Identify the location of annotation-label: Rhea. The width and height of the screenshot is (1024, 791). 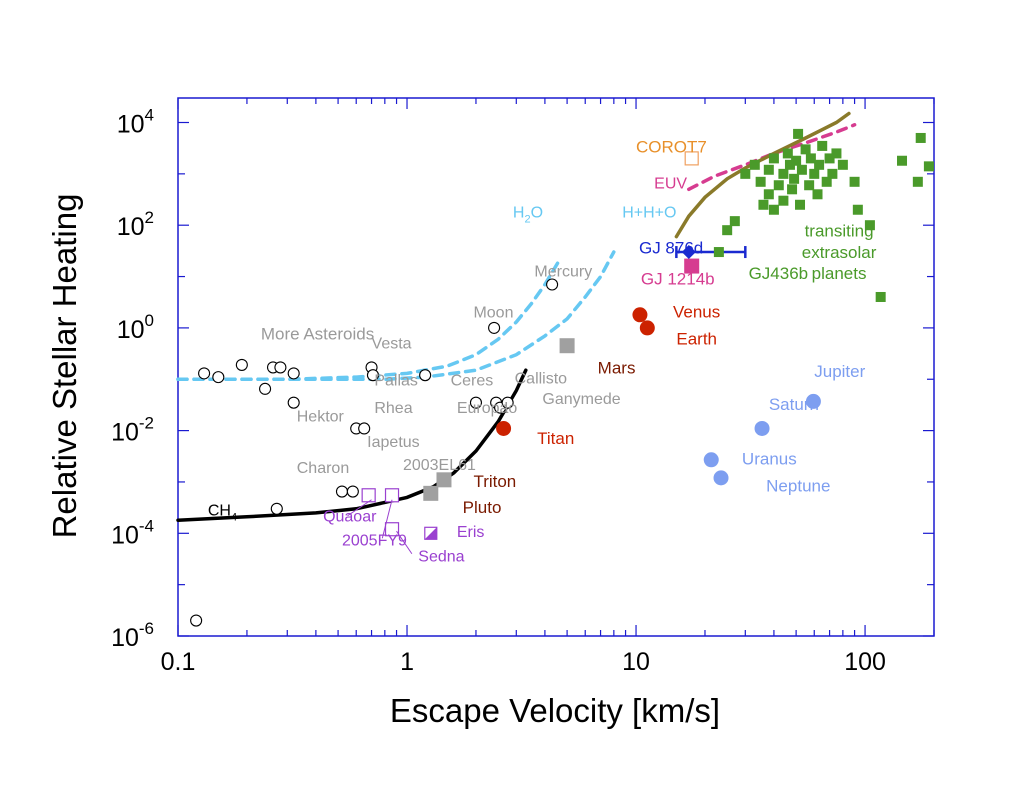
(393, 408).